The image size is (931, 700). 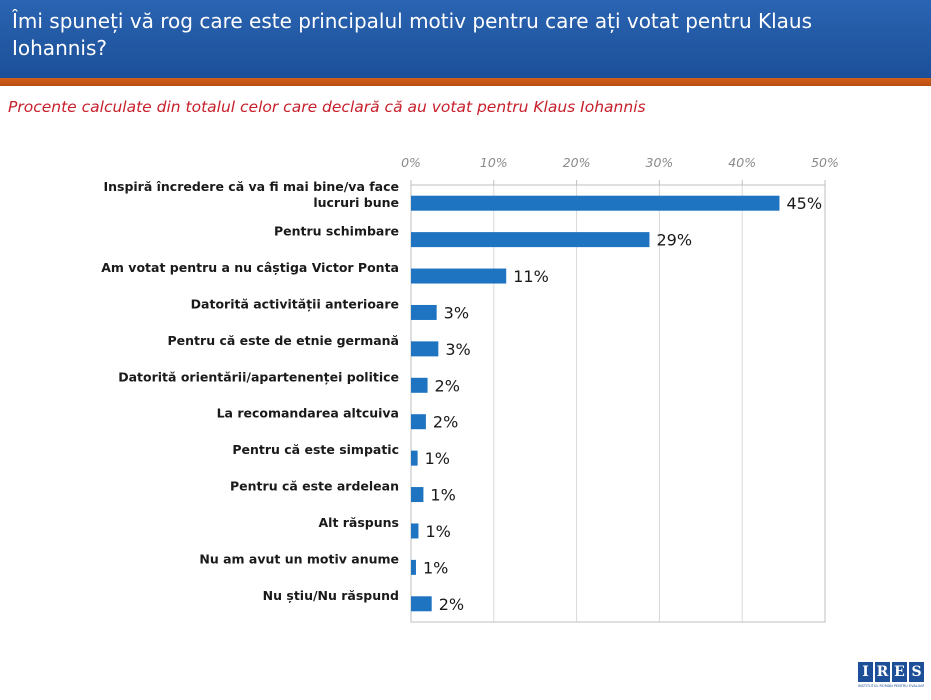 I want to click on logo-letter: I, so click(x=865, y=672).